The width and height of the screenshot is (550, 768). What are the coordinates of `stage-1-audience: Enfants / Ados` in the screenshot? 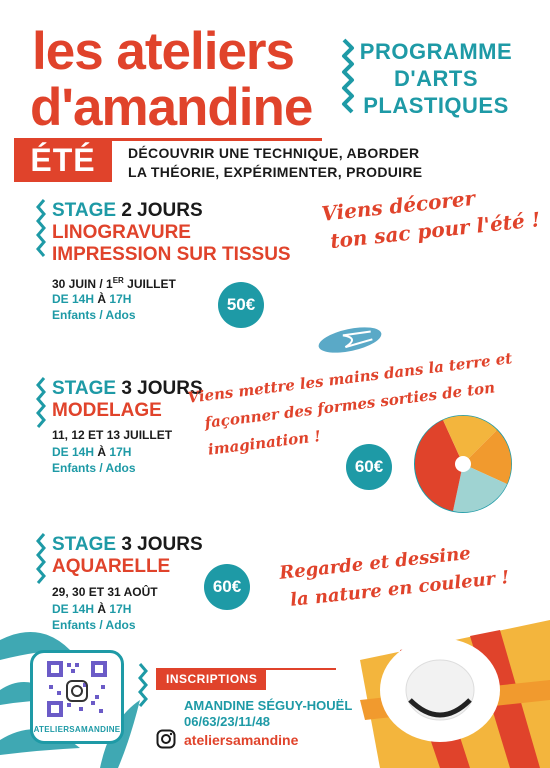 It's located at (94, 315).